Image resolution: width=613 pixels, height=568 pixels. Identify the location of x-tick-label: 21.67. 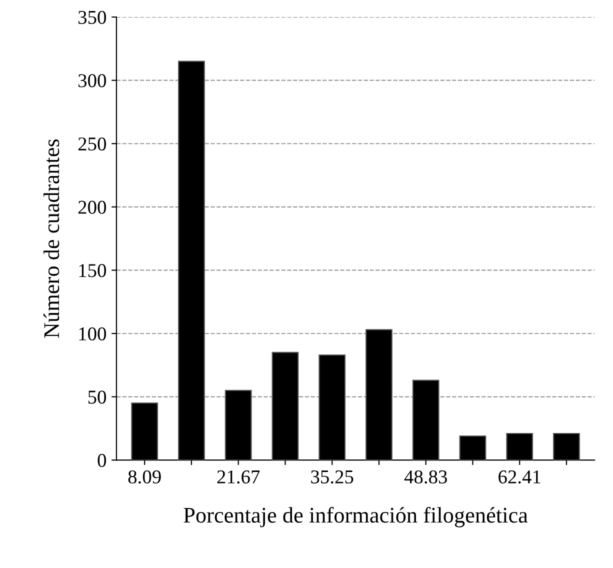
(238, 477).